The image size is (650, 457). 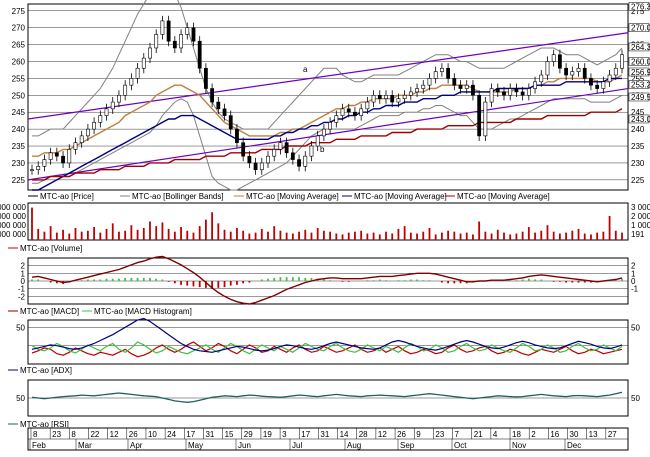 I want to click on legend-macd-label: MTC-ao [MACD], so click(x=49, y=311).